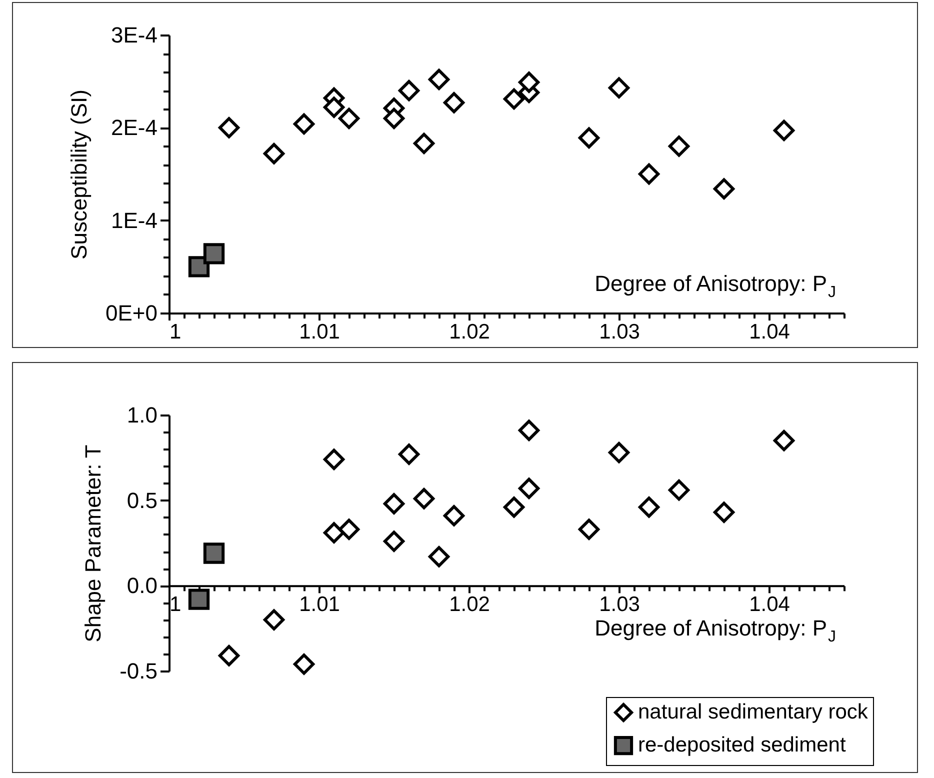  I want to click on y-tick-label: 1.0, so click(142, 415).